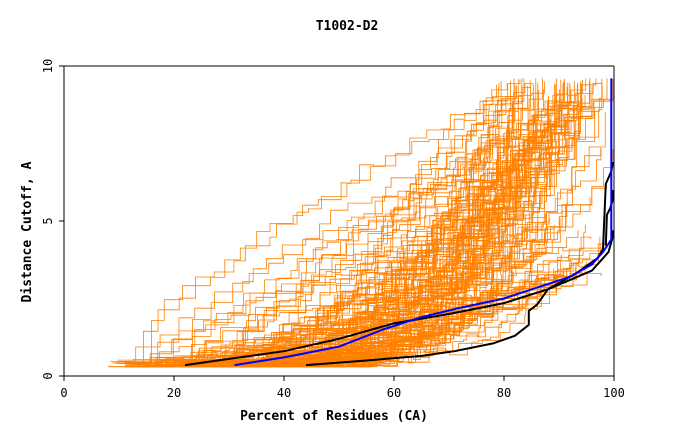  Describe the element at coordinates (609, 218) in the screenshot. I see `series-line-black-tail` at that location.